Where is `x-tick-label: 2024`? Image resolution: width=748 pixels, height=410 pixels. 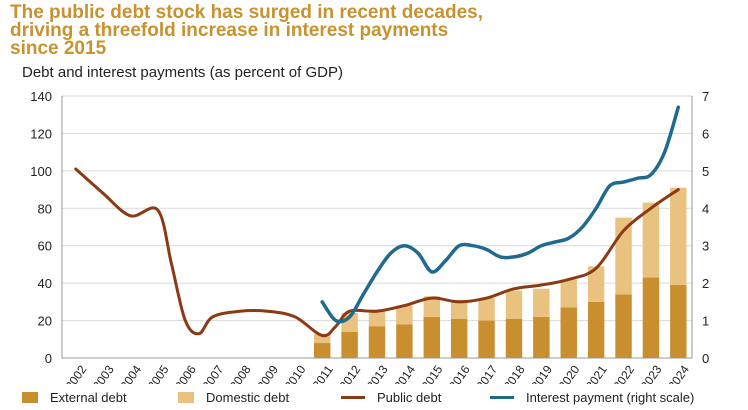
x-tick-label: 2024 is located at coordinates (678, 373).